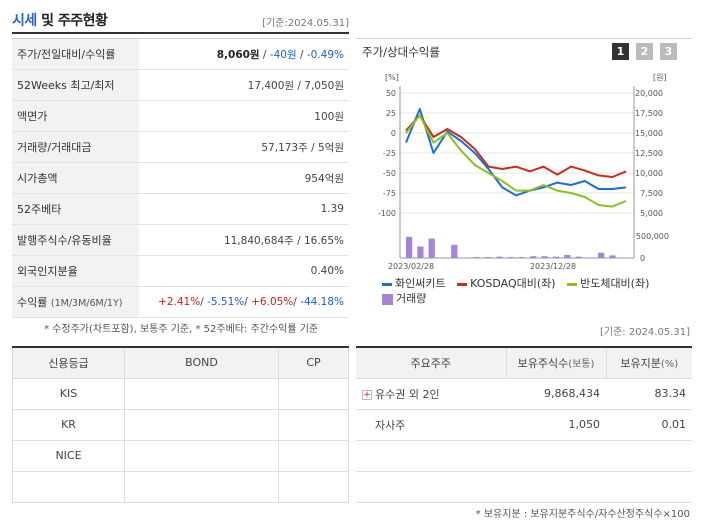  Describe the element at coordinates (393, 133) in the screenshot. I see `left-tick-label: 0` at that location.